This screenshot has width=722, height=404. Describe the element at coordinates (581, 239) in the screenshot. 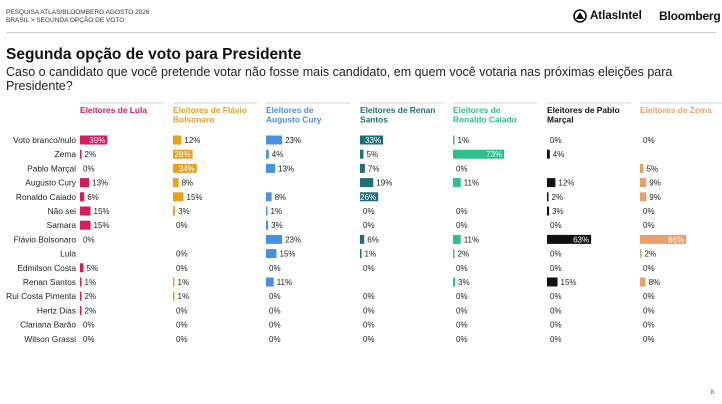

I see `data-label: 63%` at that location.